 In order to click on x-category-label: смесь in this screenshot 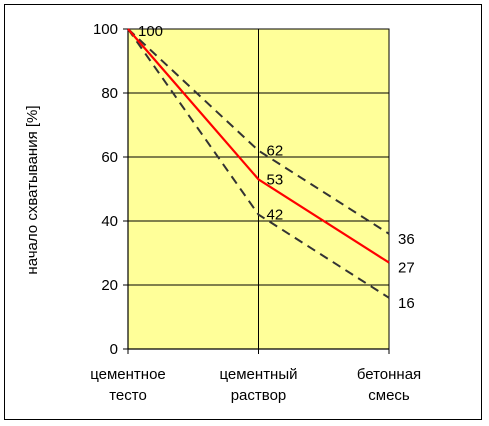, I will do `click(389, 395)`.